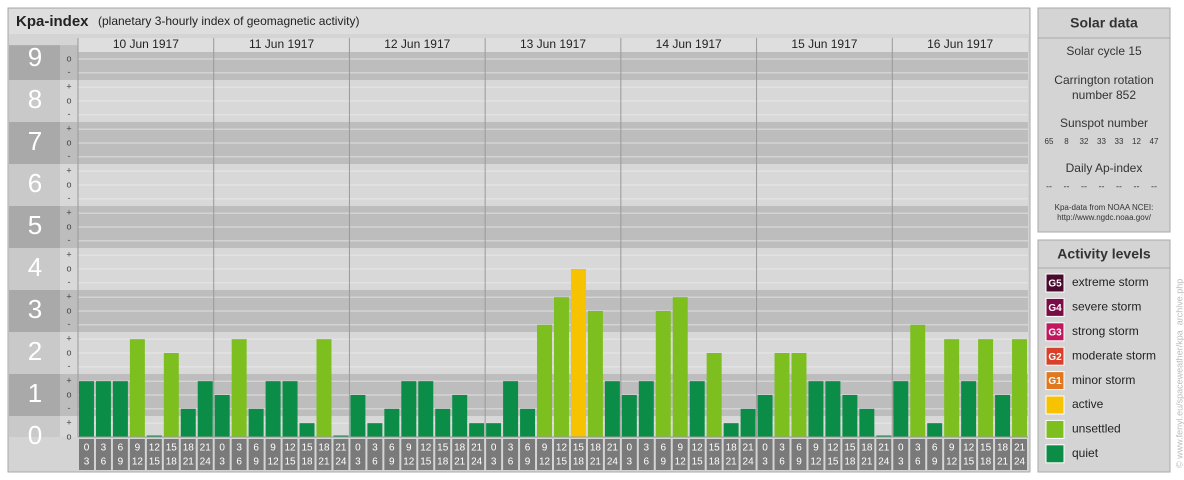  Describe the element at coordinates (35, 267) in the screenshot. I see `y-tick-label: 4` at that location.